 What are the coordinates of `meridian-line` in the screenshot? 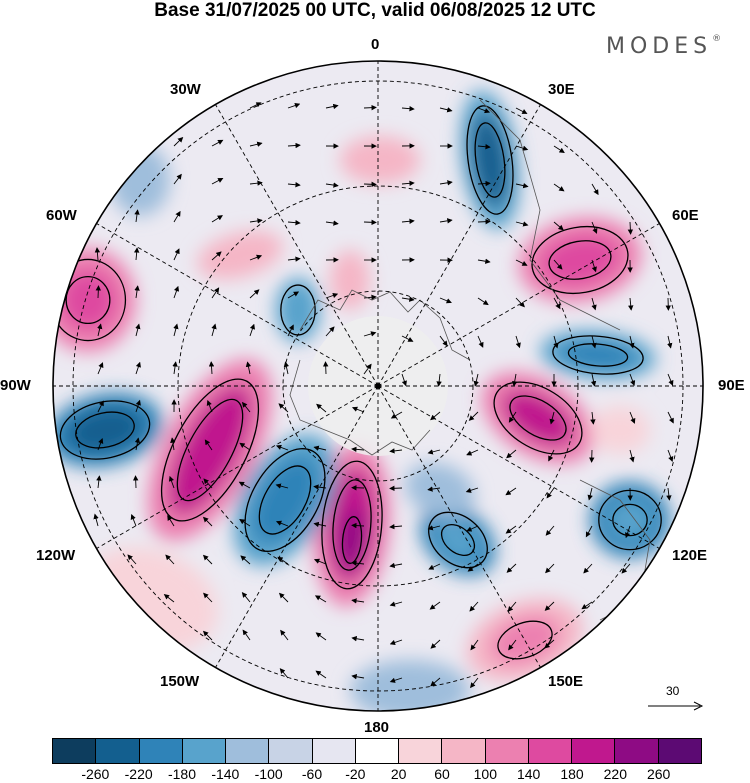 It's located at (521, 303).